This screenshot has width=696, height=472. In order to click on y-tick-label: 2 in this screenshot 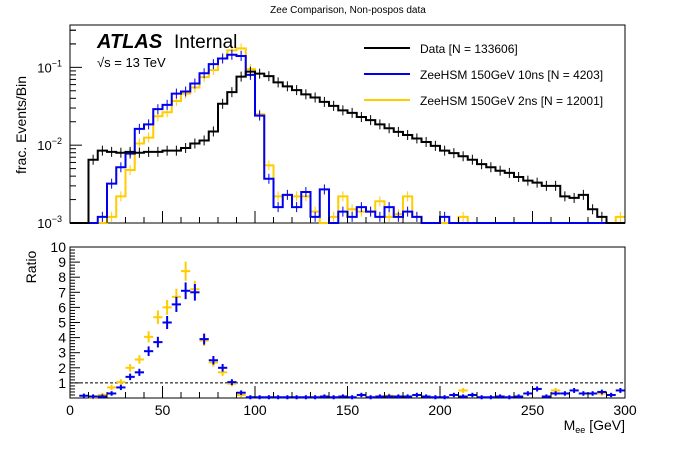, I will do `click(62, 368)`.